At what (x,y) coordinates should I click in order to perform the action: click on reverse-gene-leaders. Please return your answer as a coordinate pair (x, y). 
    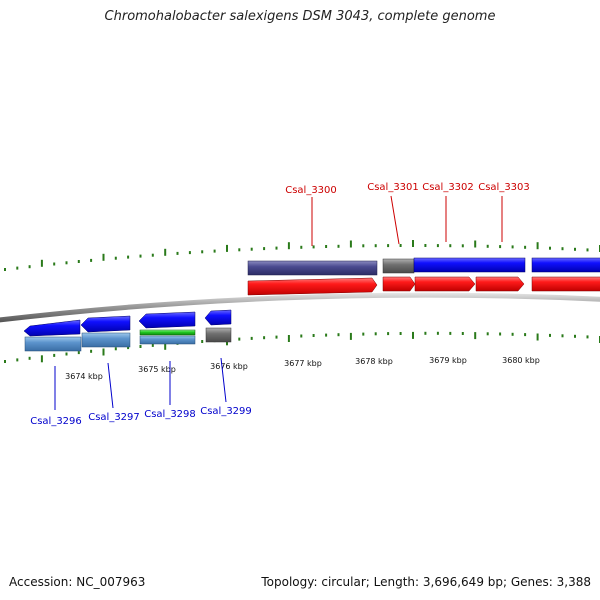
    Looking at the image, I should click on (140, 383).